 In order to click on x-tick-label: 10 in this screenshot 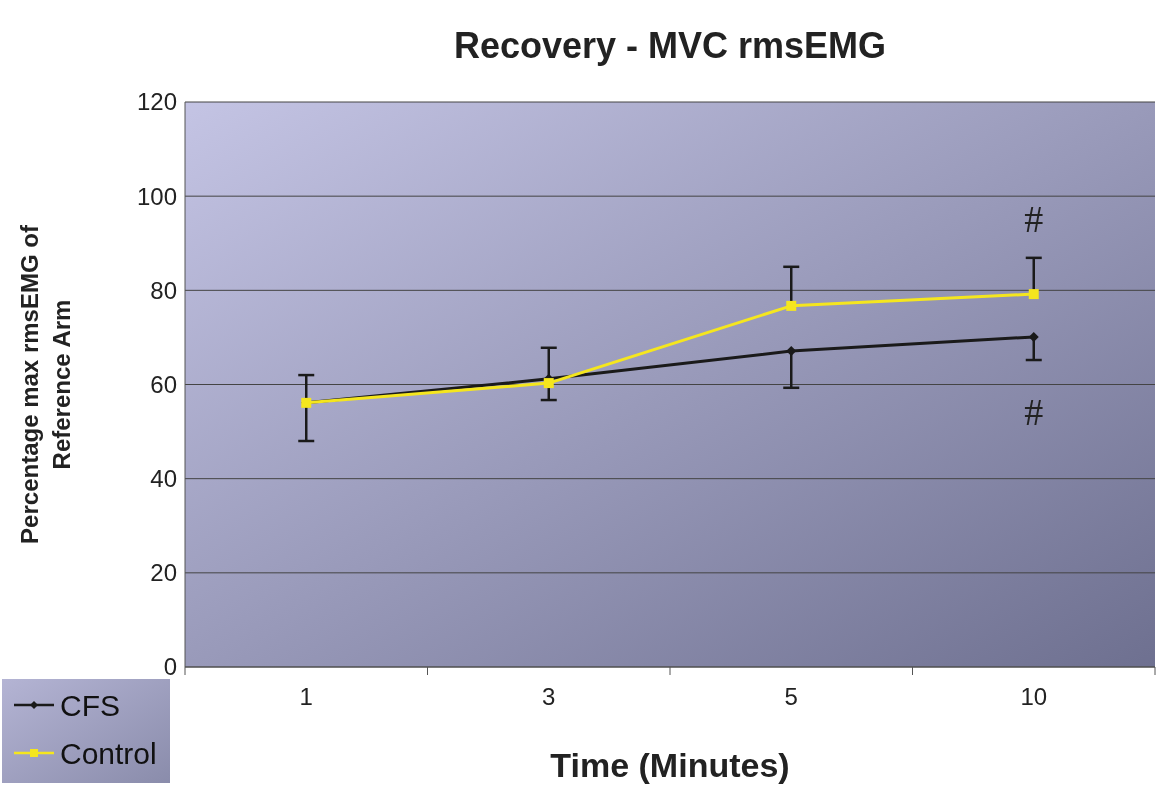, I will do `click(1034, 696)`.